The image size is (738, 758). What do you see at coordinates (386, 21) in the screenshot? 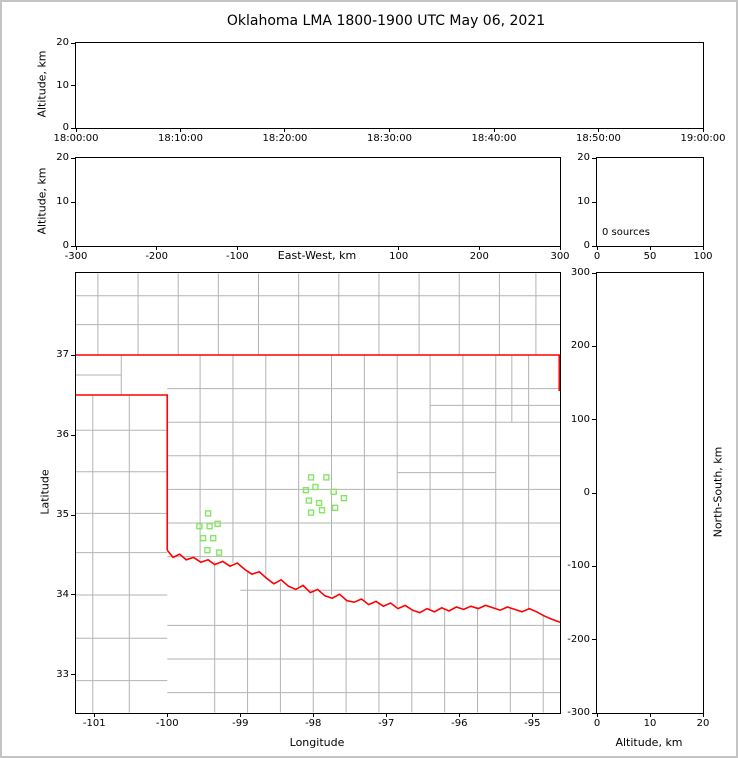
I see `figure-title: Oklahoma LMA 1800-1900 UTC May 06, 2021` at bounding box center [386, 21].